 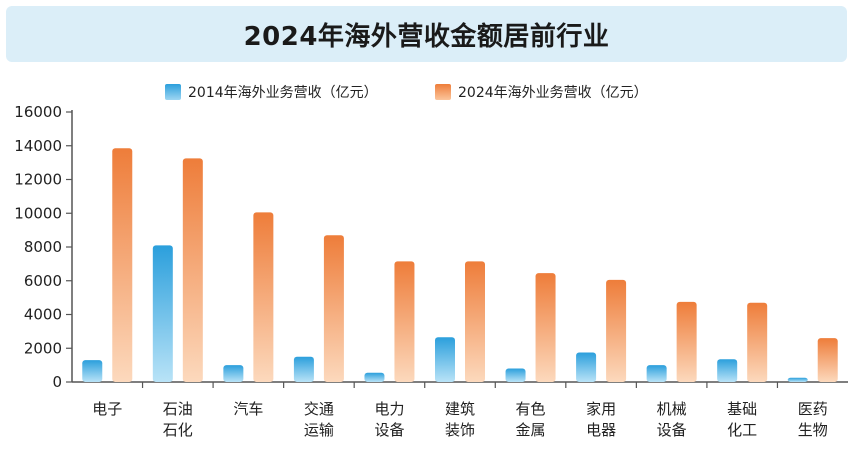 I want to click on legend-item-2014: 2014年海外业务营收（亿元）, so click(x=271, y=92).